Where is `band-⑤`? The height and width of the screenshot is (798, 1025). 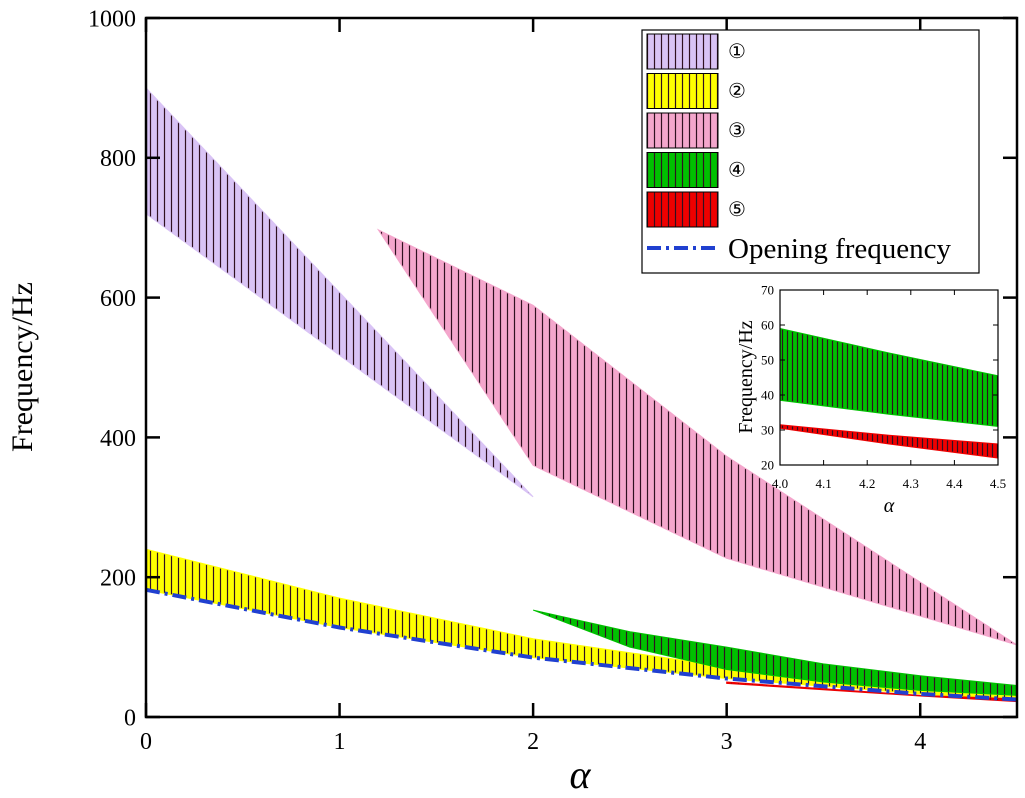 band-⑤ is located at coordinates (889, 441).